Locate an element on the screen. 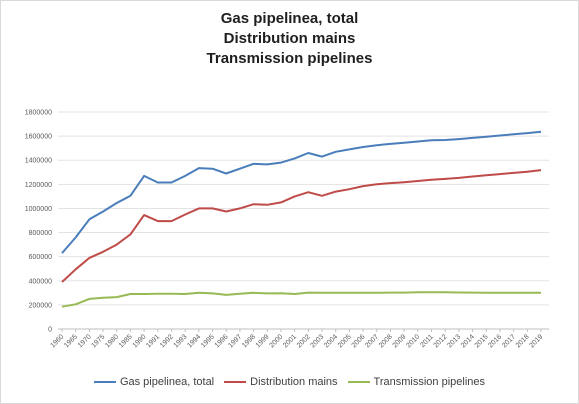 The height and width of the screenshot is (404, 579). legend-item-0: Gas pipelinea, total is located at coordinates (154, 382).